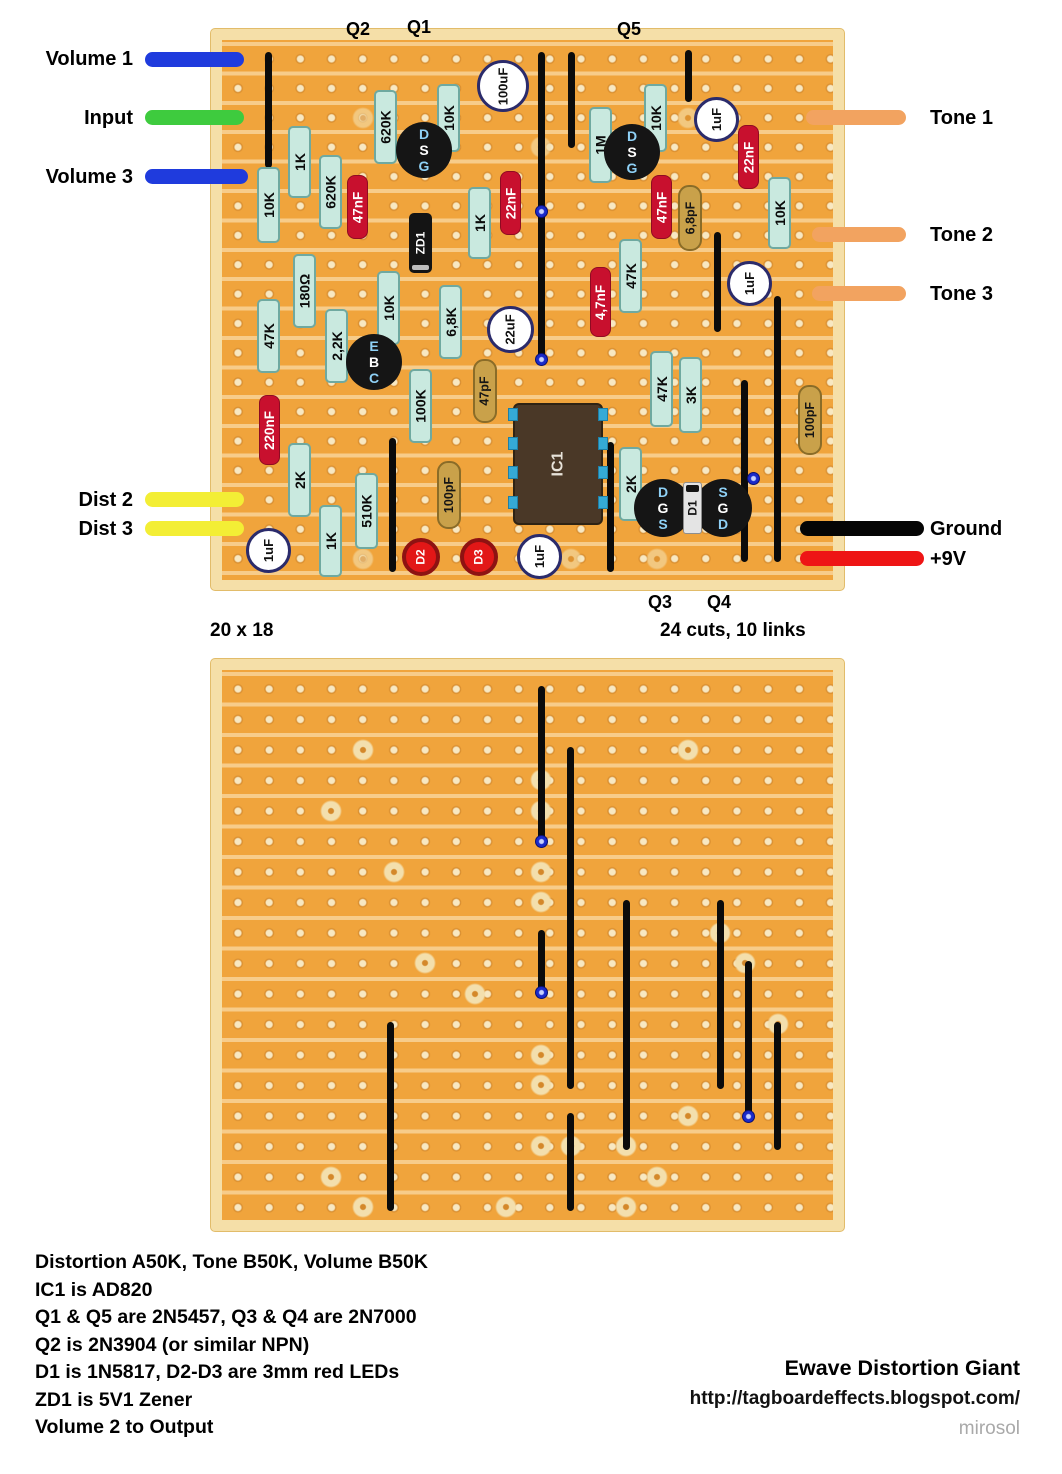 Image resolution: width=1062 pixels, height=1474 pixels. What do you see at coordinates (89, 59) in the screenshot?
I see `io-label-volume1: Volume 1` at bounding box center [89, 59].